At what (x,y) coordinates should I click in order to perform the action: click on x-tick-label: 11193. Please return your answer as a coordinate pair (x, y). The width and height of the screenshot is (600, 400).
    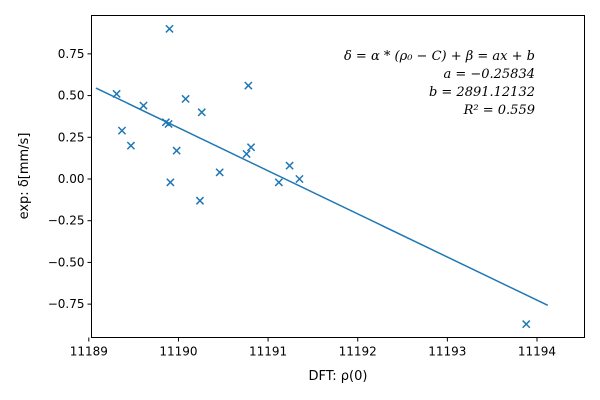
    Looking at the image, I should click on (447, 352).